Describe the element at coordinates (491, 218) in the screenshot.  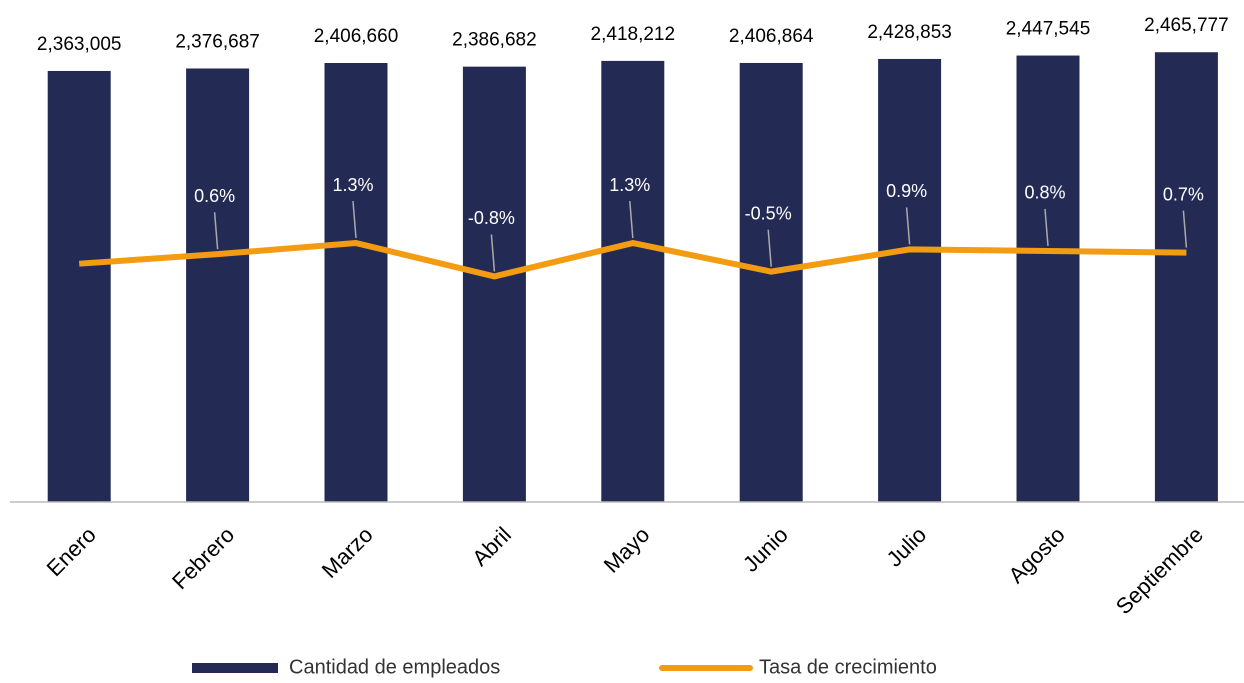
I see `line-value-label: -0.8%` at that location.